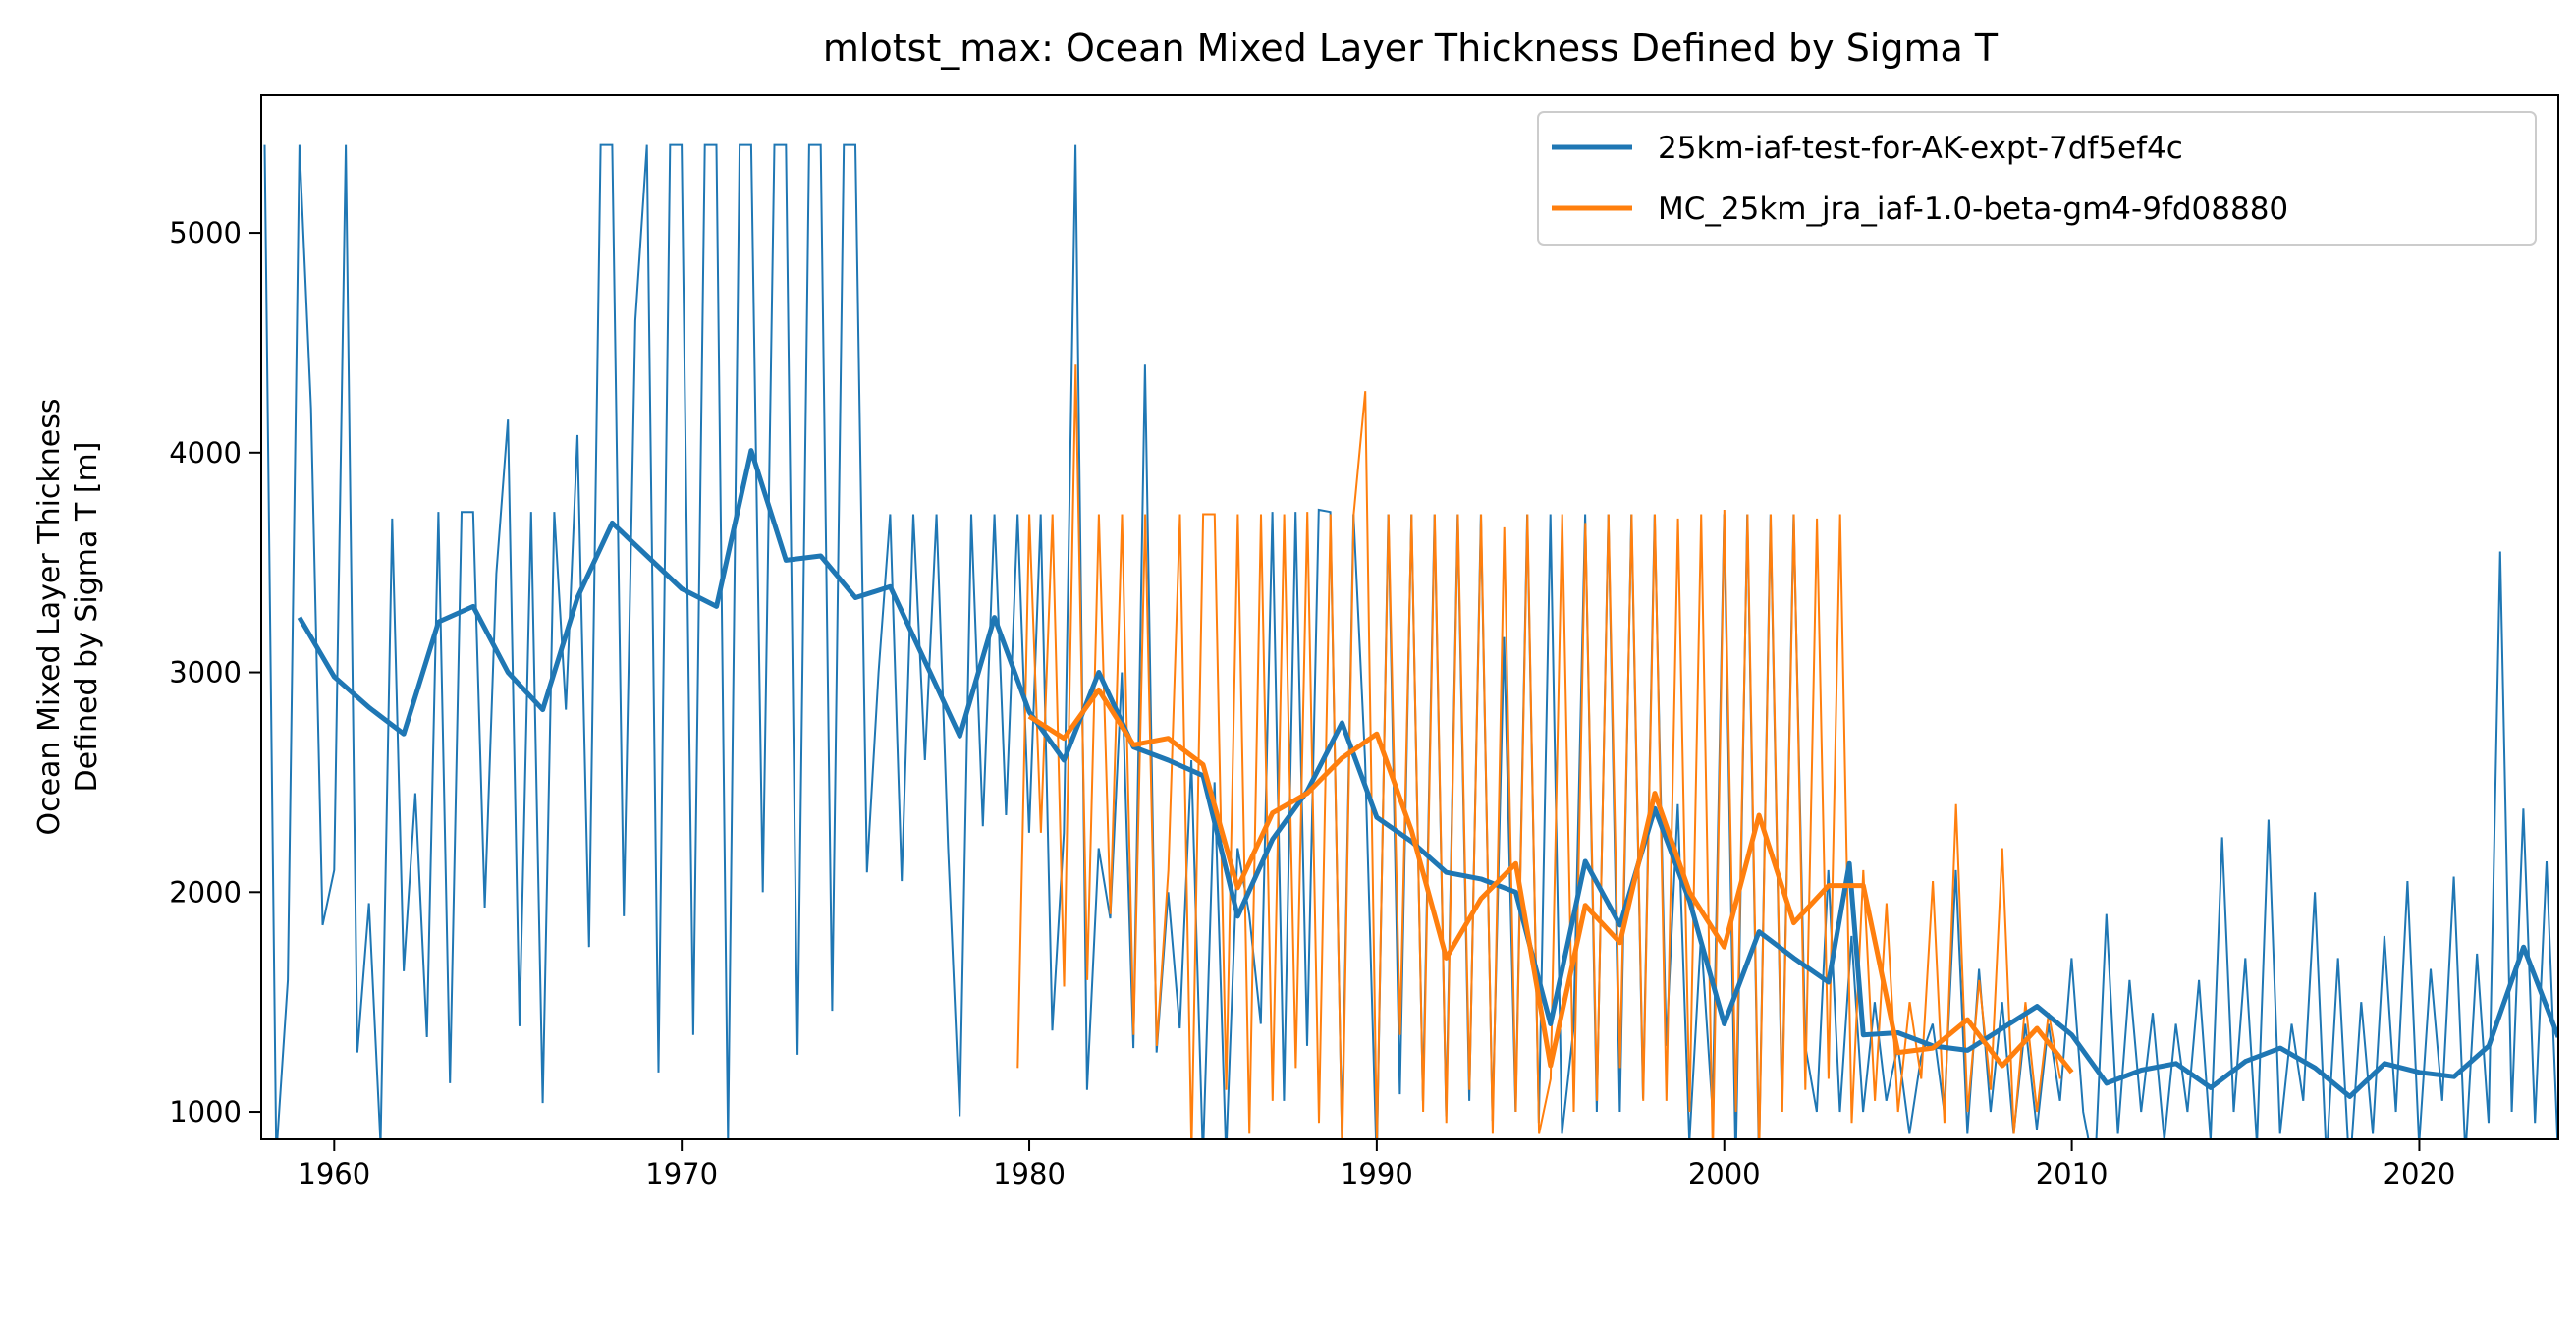  What do you see at coordinates (1973, 209) in the screenshot?
I see `legend-label-orange: MC_25km_jra_iaf-1.0-beta-gm4-9fd08880` at bounding box center [1973, 209].